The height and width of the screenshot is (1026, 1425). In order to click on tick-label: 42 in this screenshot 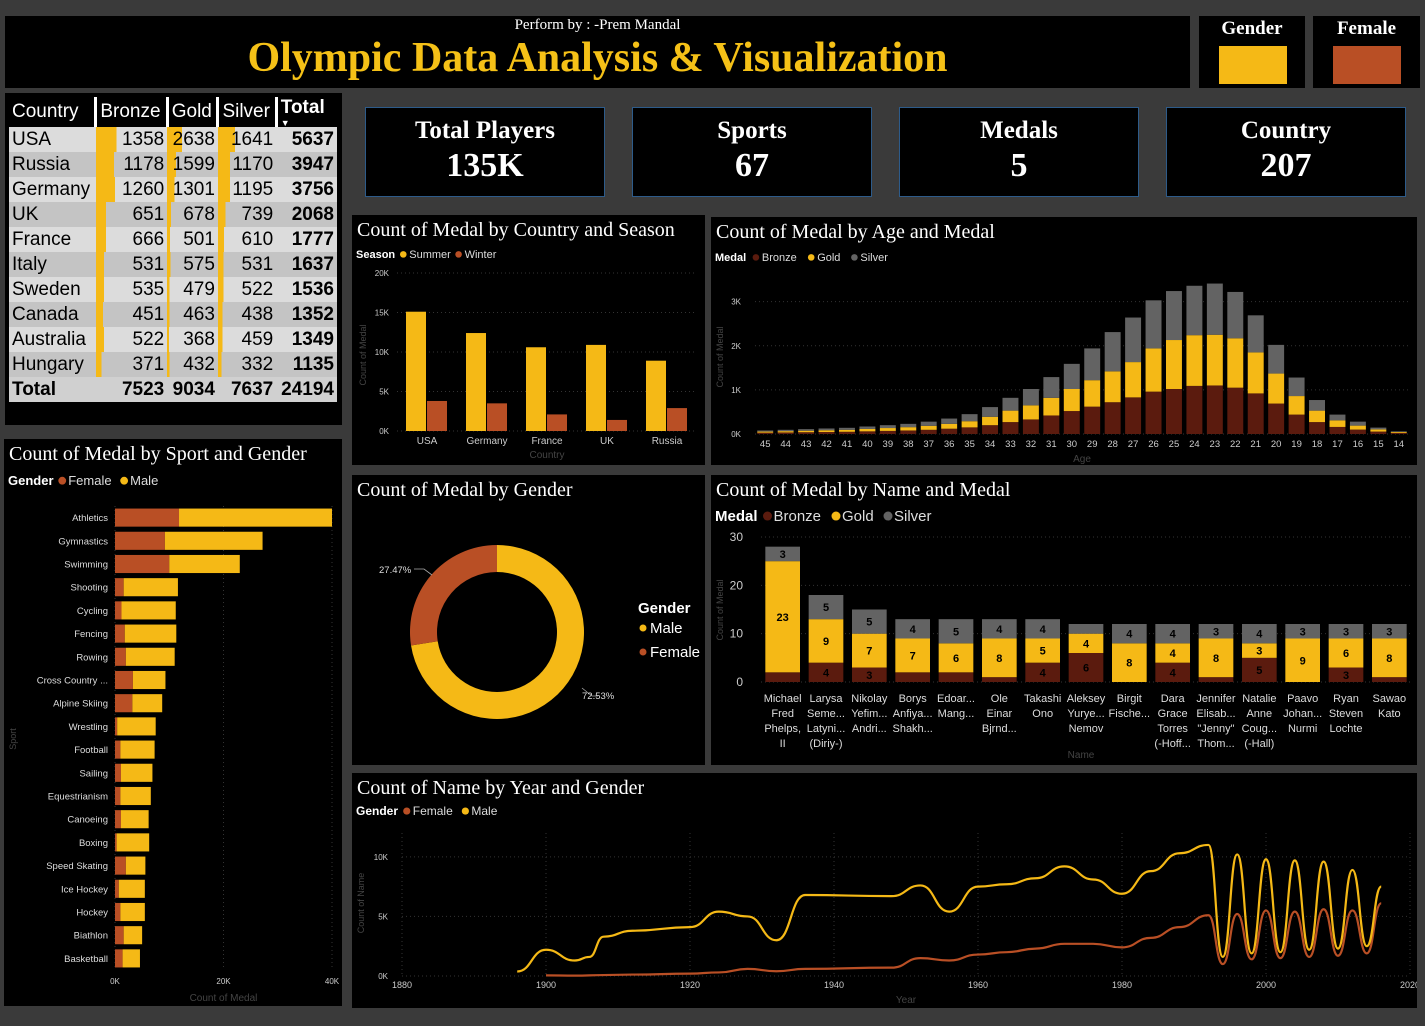, I will do `click(826, 444)`.